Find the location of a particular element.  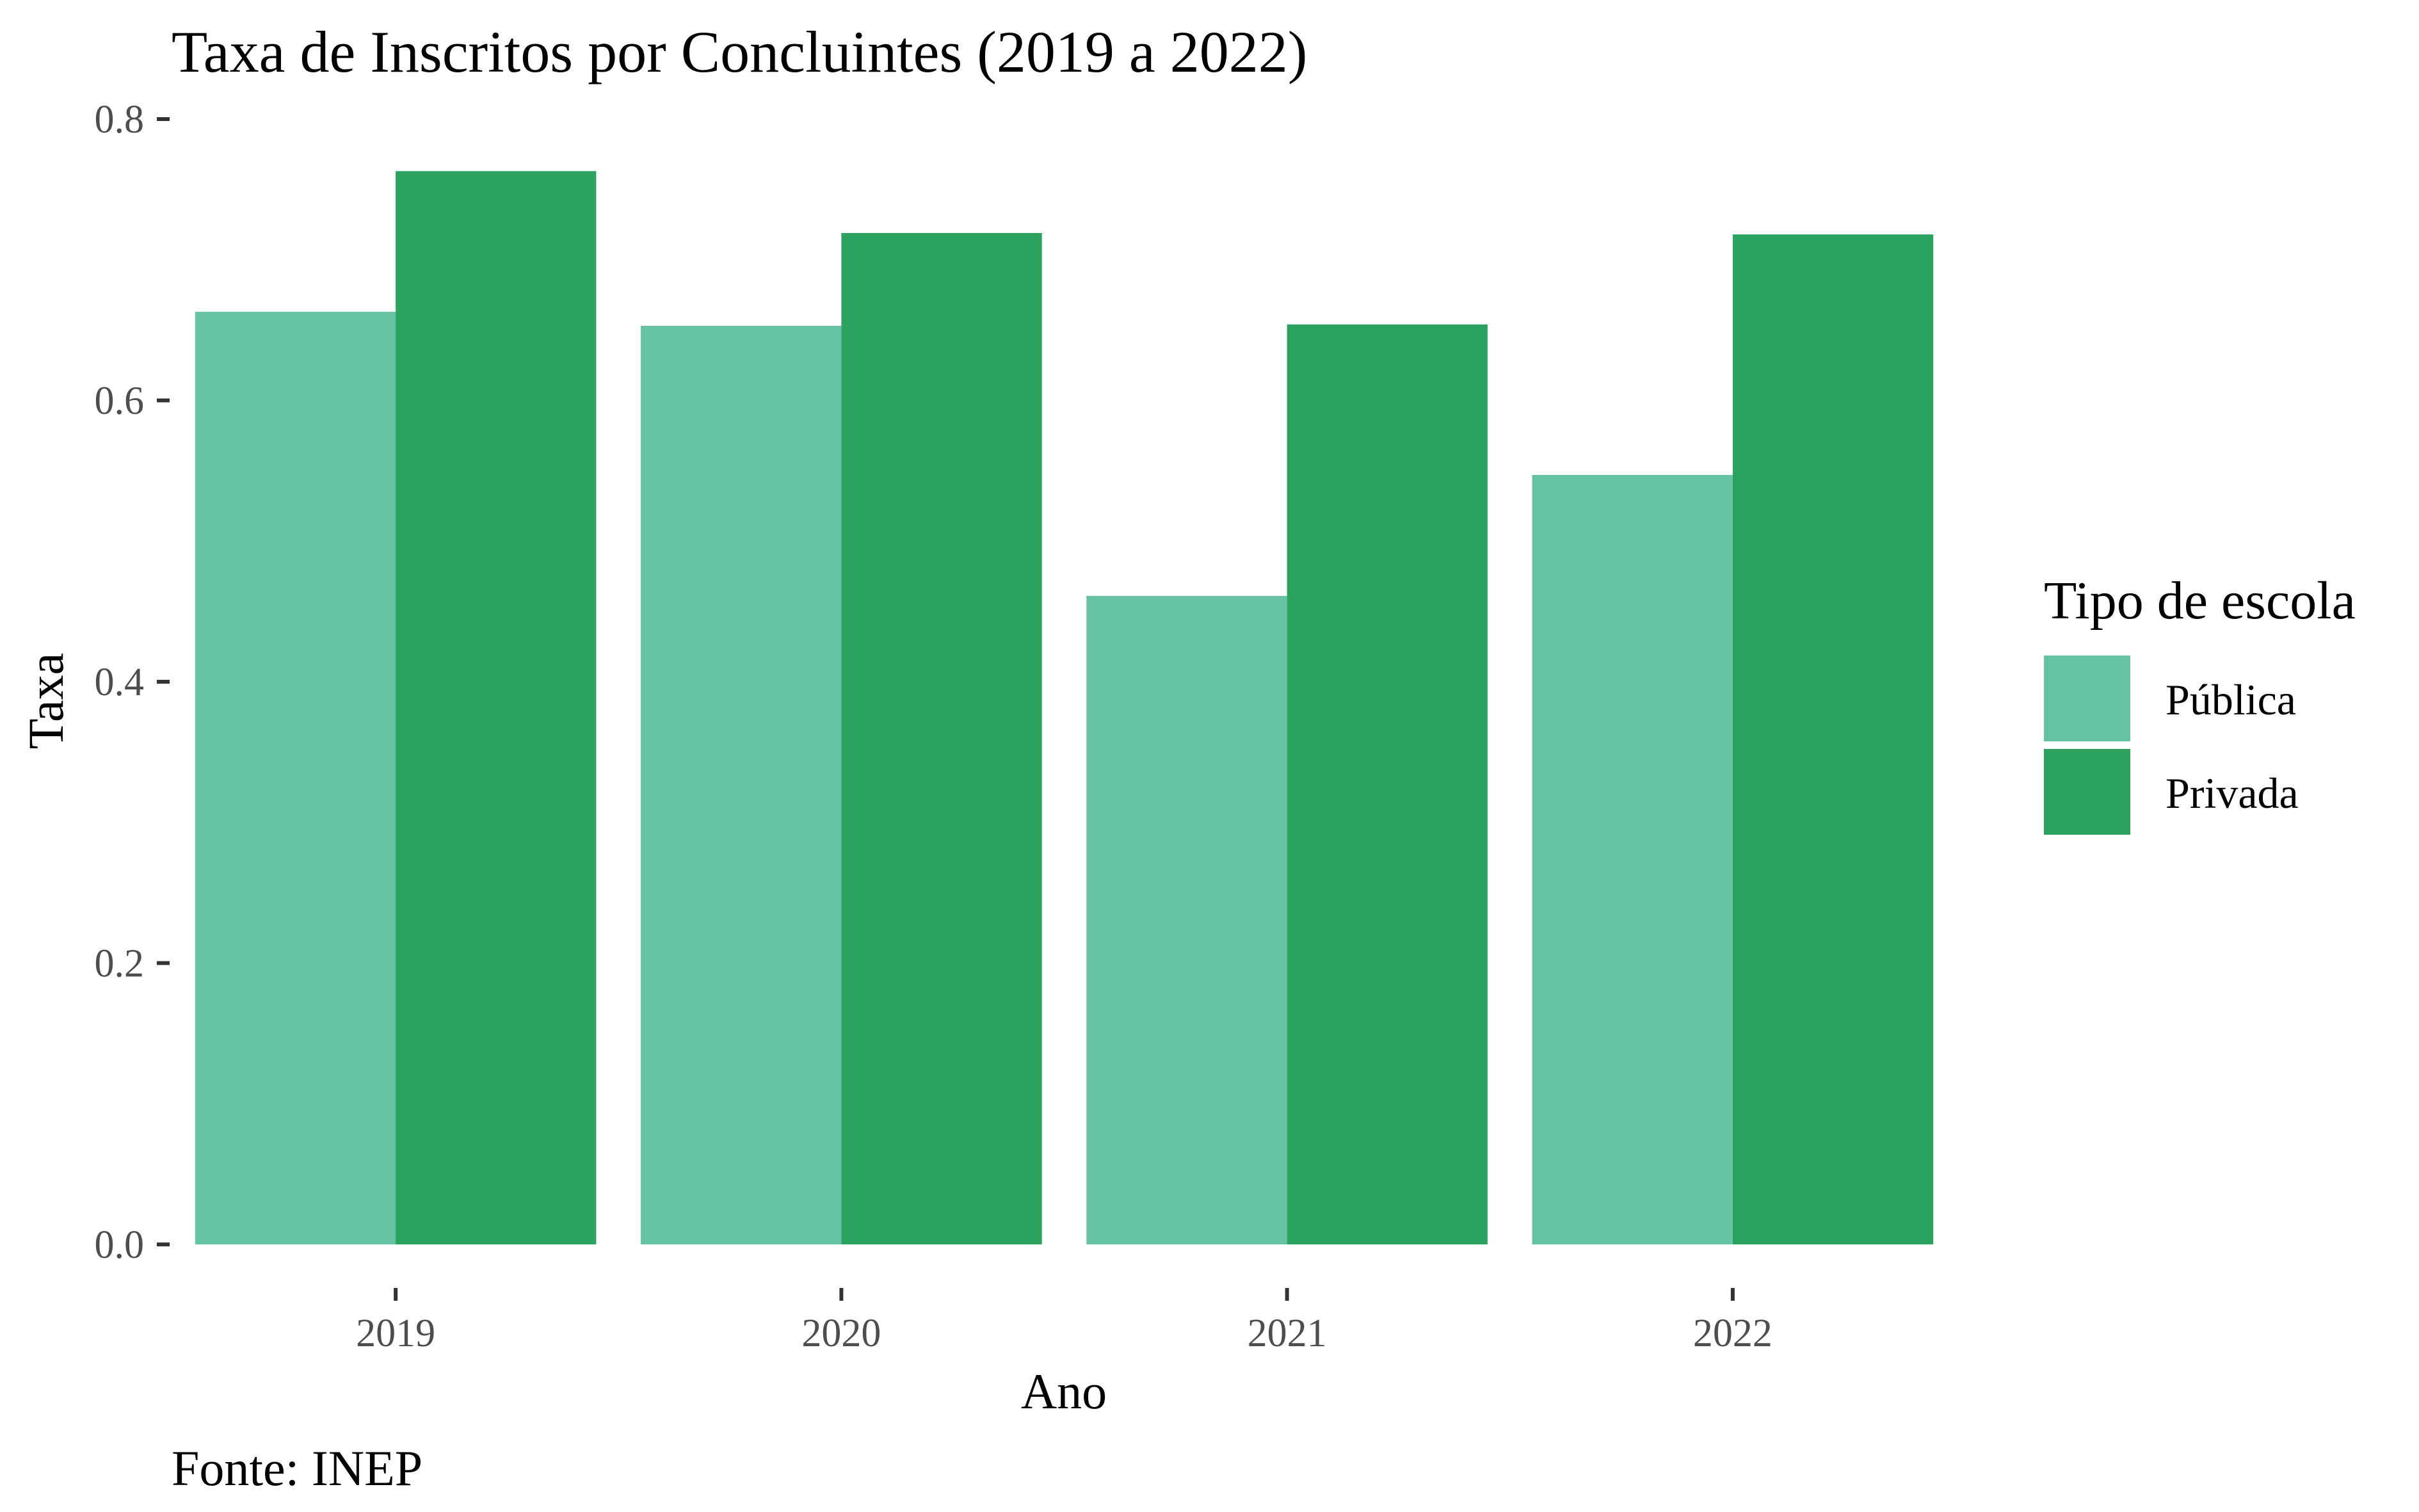

y-axis: 0.0 0.2 0.4 0.6 0.8 is located at coordinates (132, 682).